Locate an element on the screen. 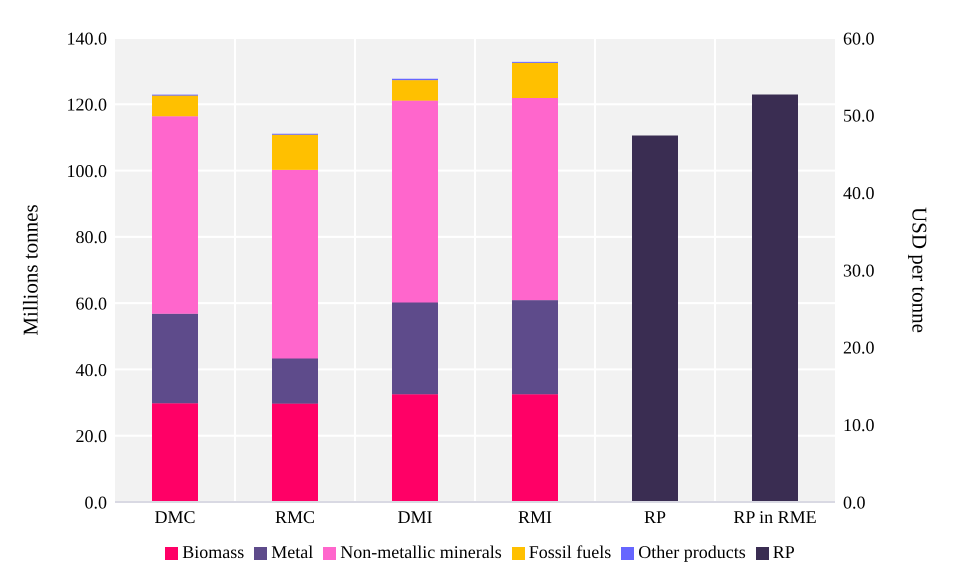  y2-tick-label: 20.0 is located at coordinates (858, 348).